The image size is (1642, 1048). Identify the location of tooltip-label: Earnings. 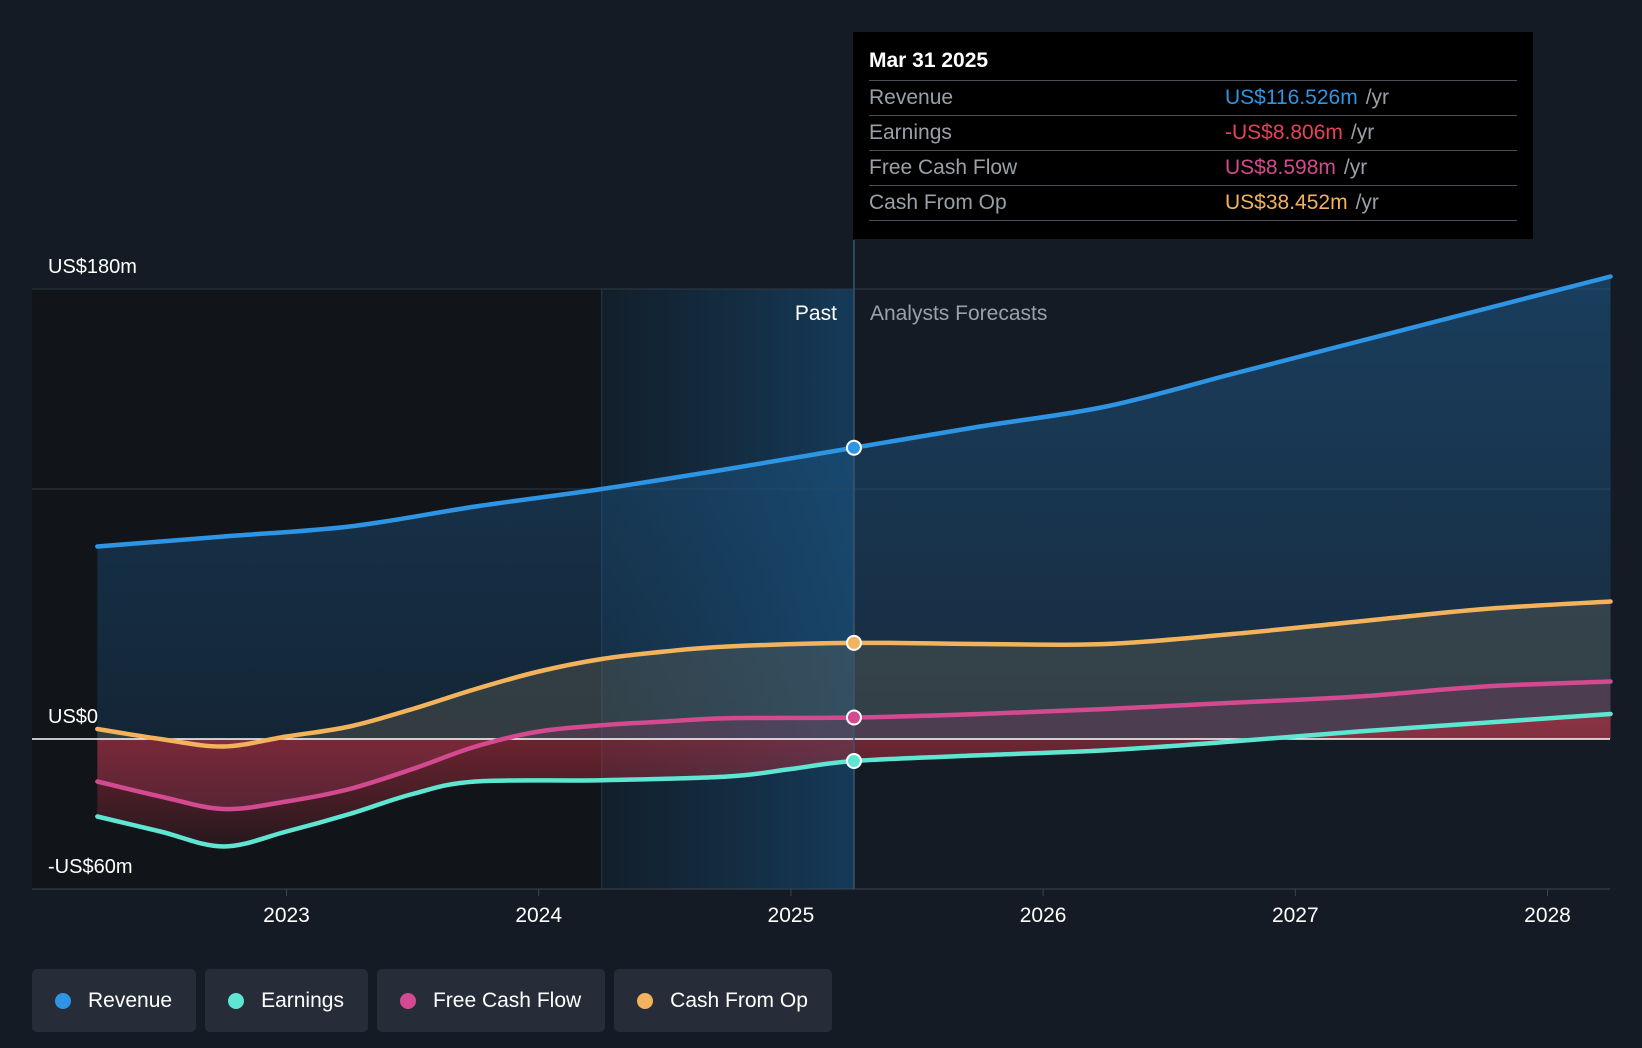
(910, 132).